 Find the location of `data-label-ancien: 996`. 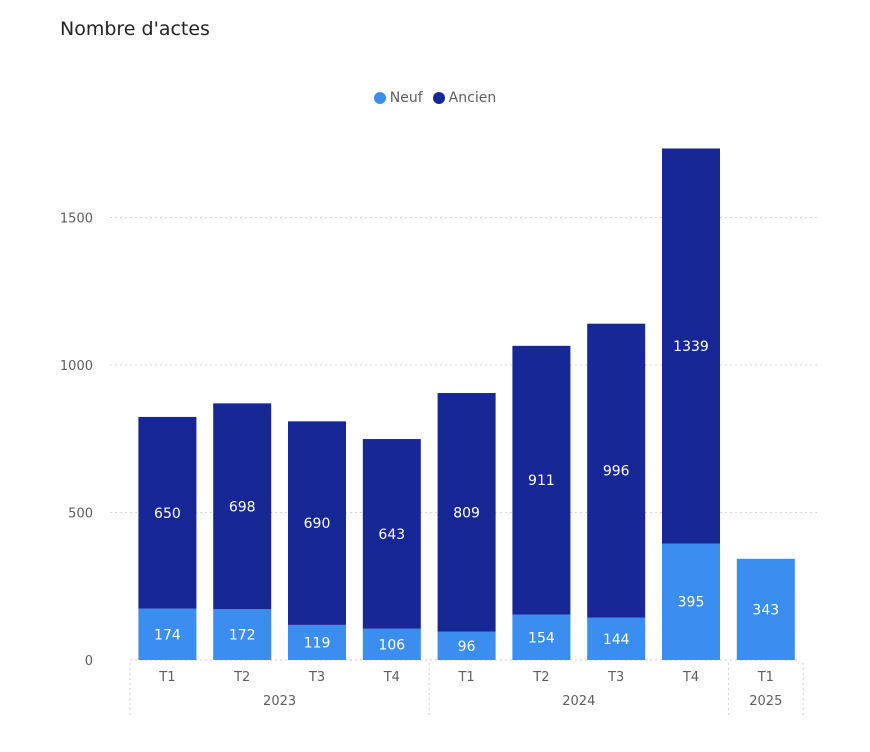

data-label-ancien: 996 is located at coordinates (616, 472).